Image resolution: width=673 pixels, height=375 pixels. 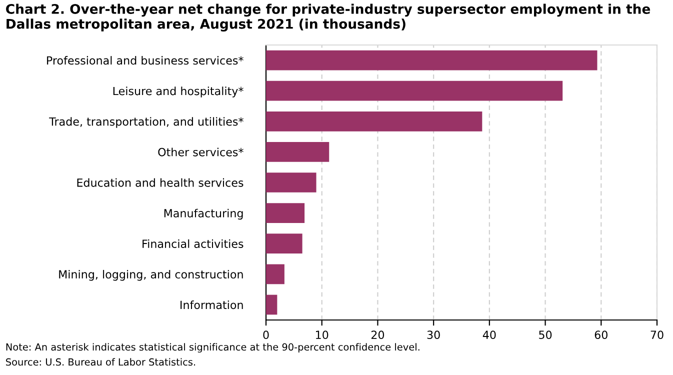 I want to click on x-tick-label: 20, so click(x=377, y=335).